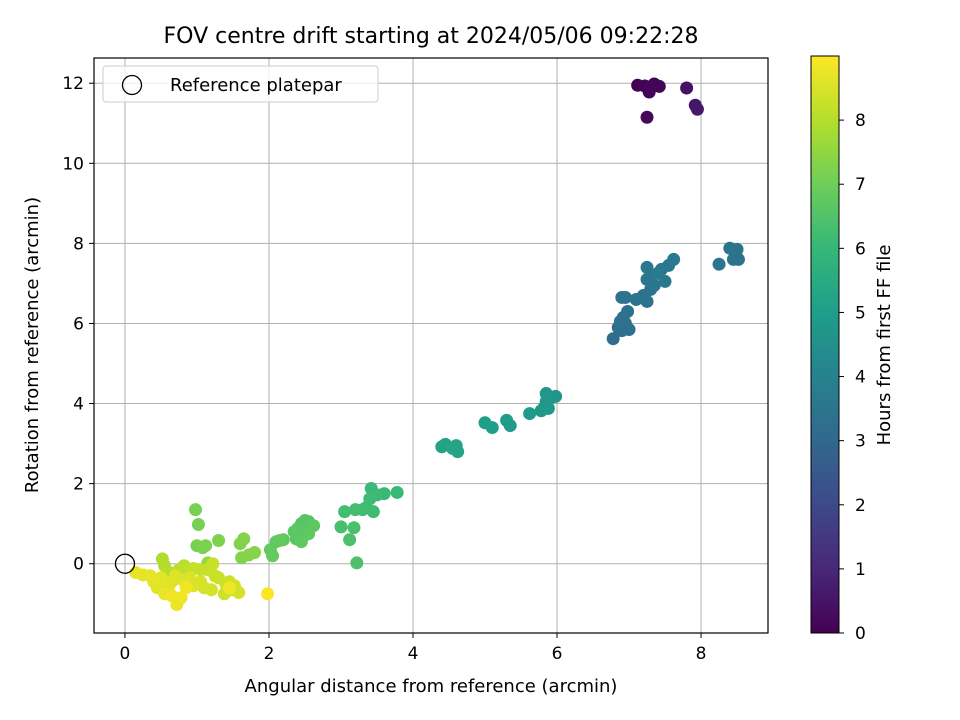 Image resolution: width=960 pixels, height=720 pixels. Describe the element at coordinates (860, 634) in the screenshot. I see `colorbar-tick-label: 0` at that location.